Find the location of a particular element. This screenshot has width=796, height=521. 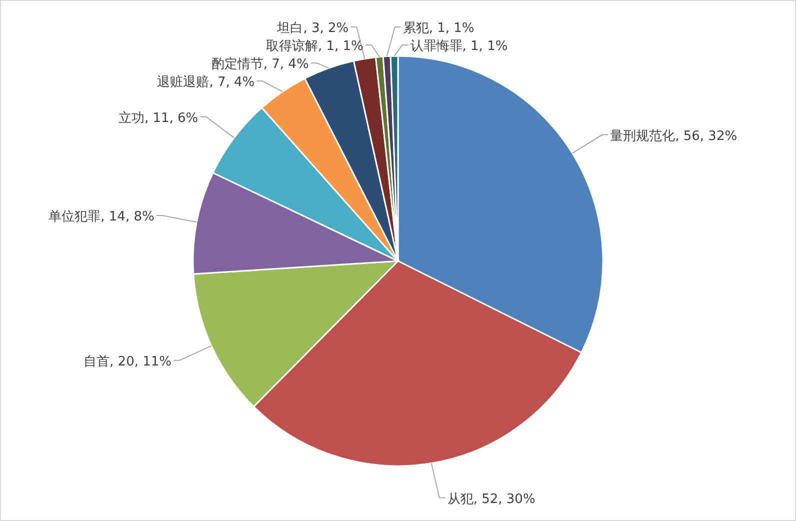

slice-label: 量刑规范化, 56, 32% is located at coordinates (674, 136).